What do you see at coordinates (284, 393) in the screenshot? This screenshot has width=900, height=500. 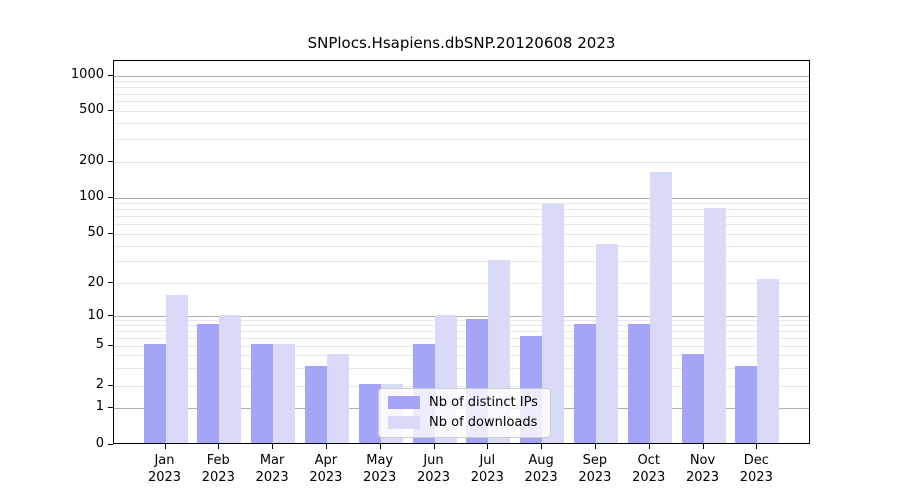 I see `bar-downloads-mar` at bounding box center [284, 393].